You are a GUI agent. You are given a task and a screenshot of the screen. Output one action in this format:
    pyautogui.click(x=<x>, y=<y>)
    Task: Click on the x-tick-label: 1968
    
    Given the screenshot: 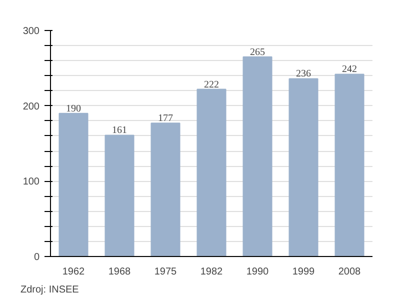 What is the action you would take?
    pyautogui.click(x=120, y=272)
    